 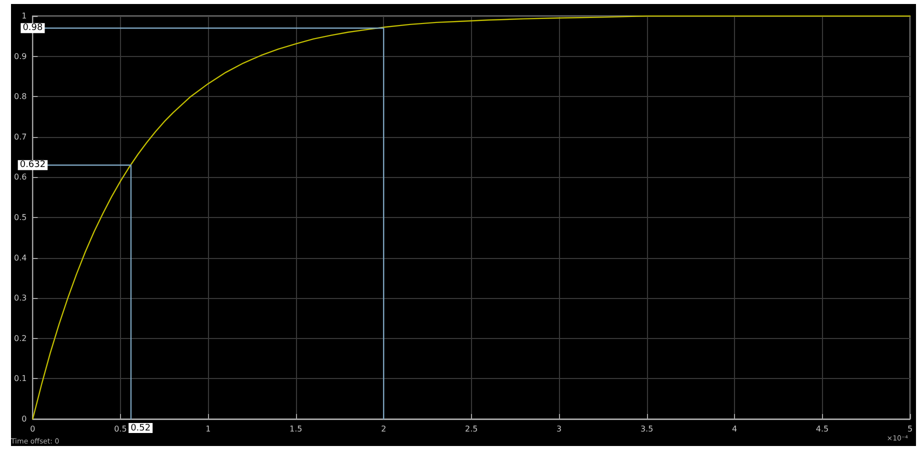 I want to click on y-tick-label: 0.1, so click(x=20, y=379).